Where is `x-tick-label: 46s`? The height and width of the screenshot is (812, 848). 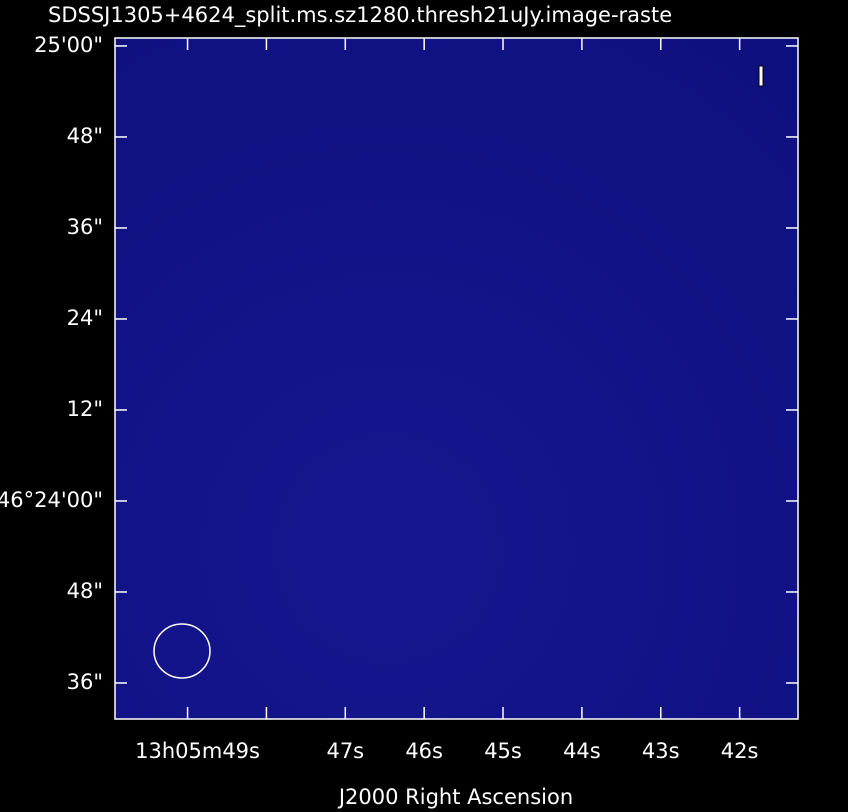 x-tick-label: 46s is located at coordinates (424, 751).